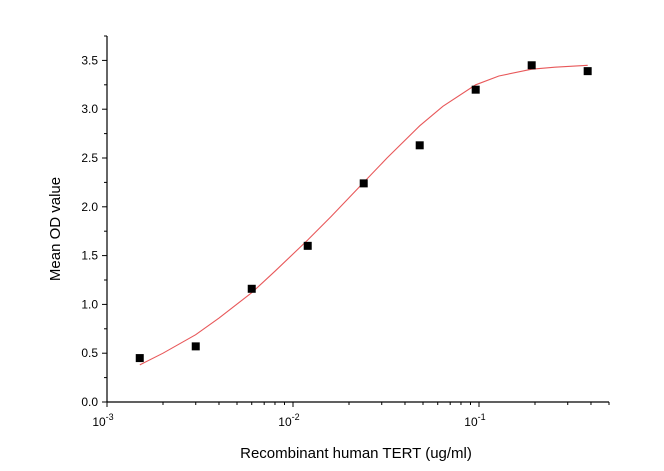  I want to click on y-tick-label: 2.5, so click(89, 158).